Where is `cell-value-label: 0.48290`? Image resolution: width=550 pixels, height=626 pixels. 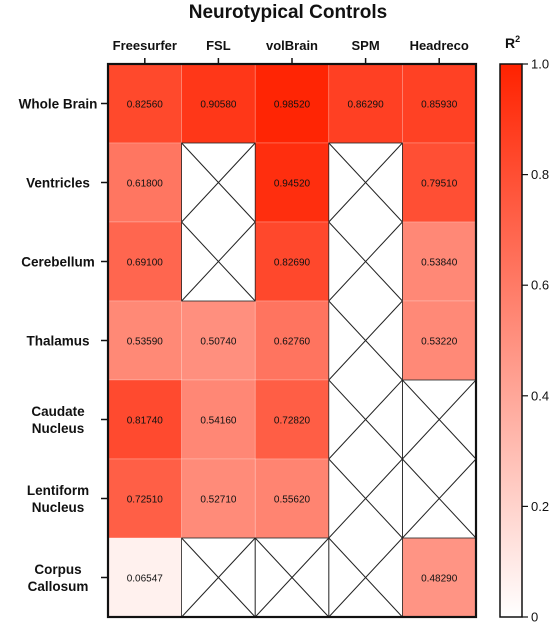 cell-value-label: 0.48290 is located at coordinates (439, 579).